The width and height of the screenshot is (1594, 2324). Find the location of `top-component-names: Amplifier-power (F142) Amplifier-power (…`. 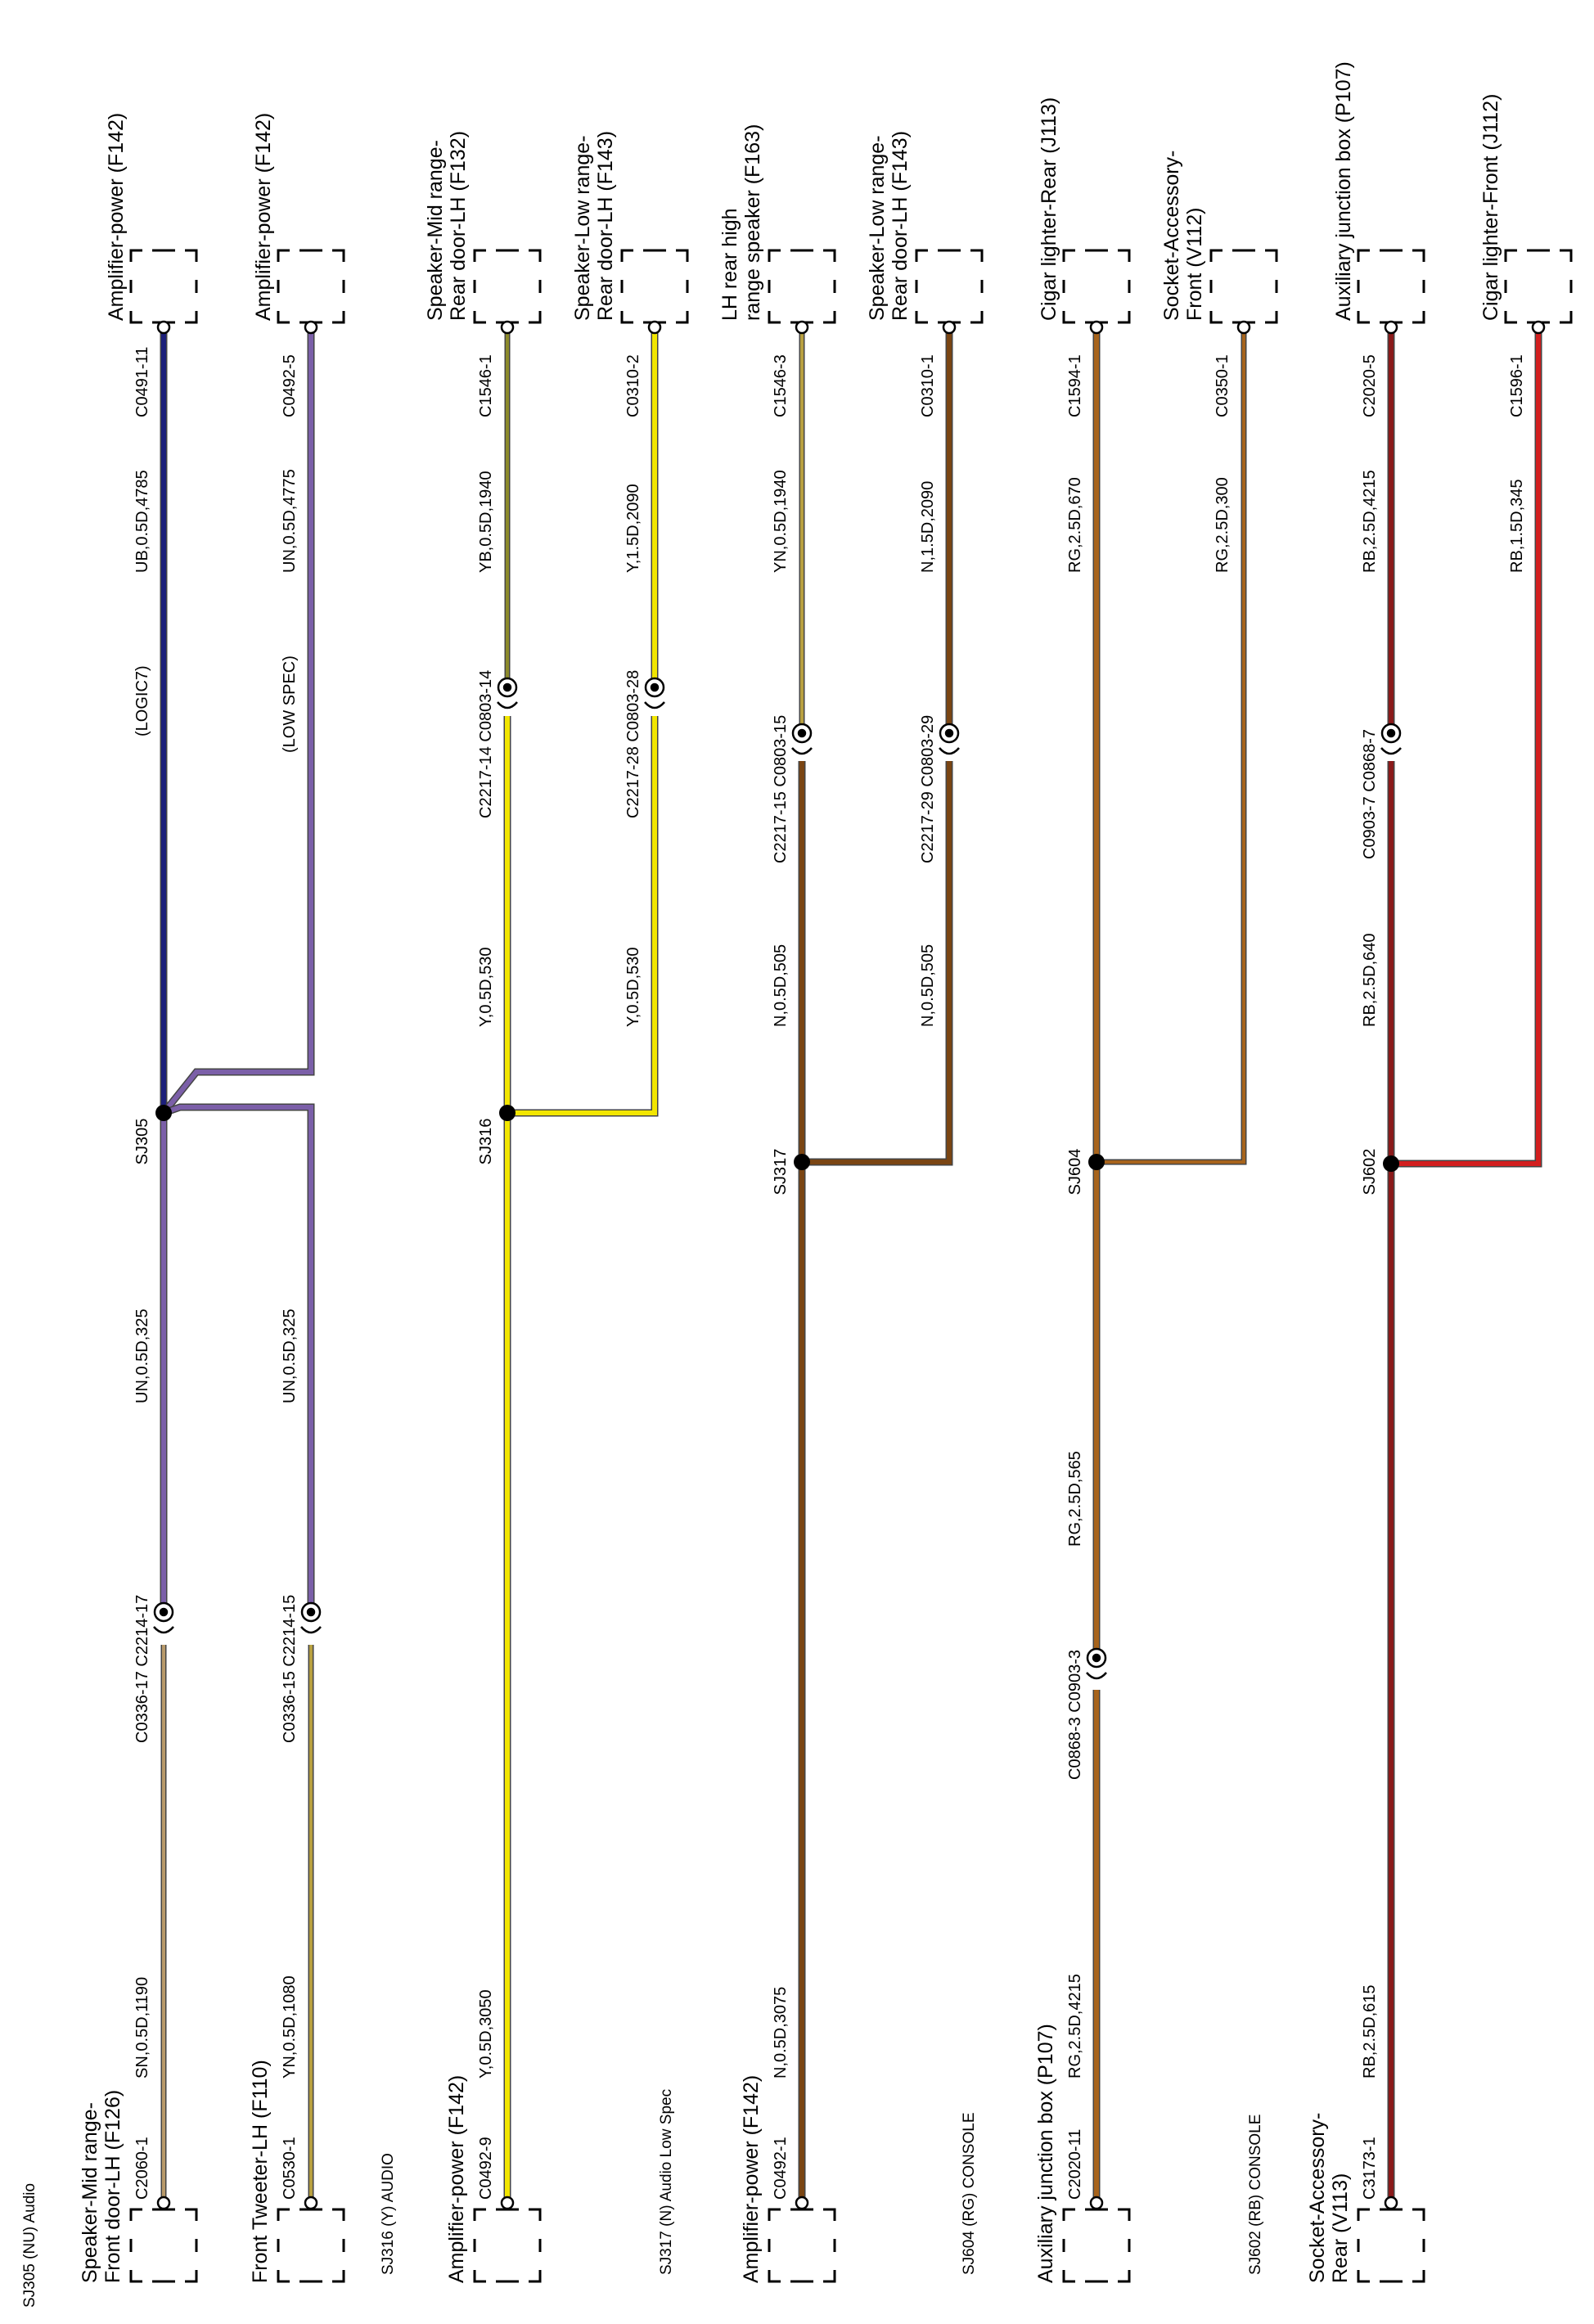

top-component-names: Amplifier-power (F142) Amplifier-power (… is located at coordinates (803, 191).